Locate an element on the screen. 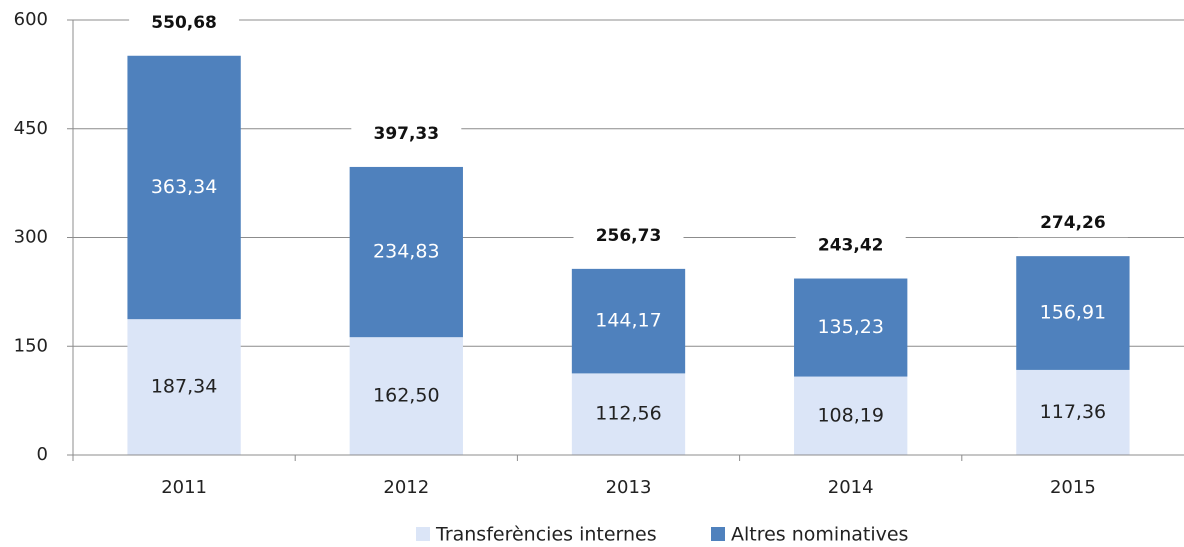 The height and width of the screenshot is (547, 1184). value-label: 162,50 is located at coordinates (406, 396).